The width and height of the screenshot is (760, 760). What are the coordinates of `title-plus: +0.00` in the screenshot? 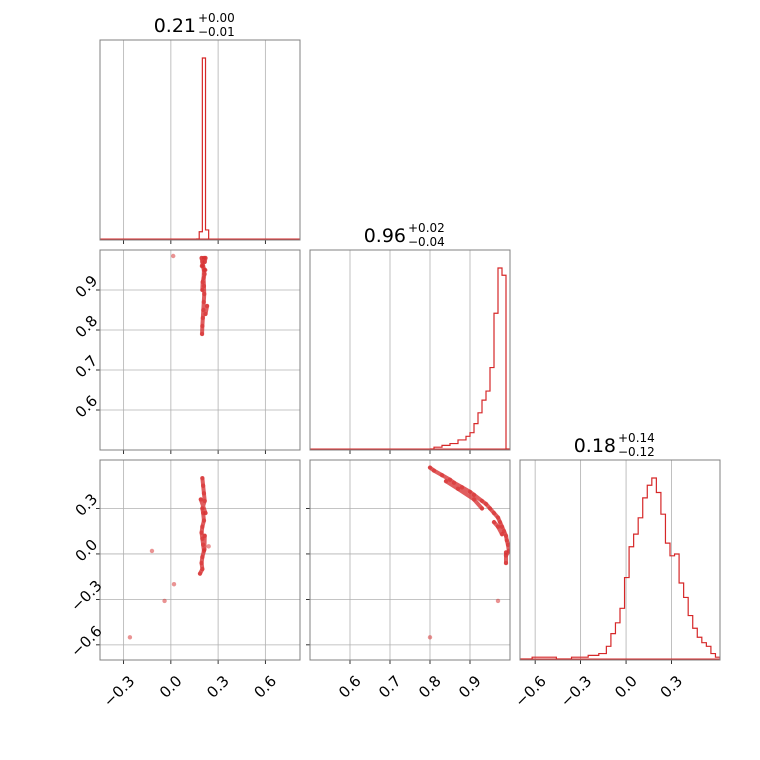 It's located at (216, 18).